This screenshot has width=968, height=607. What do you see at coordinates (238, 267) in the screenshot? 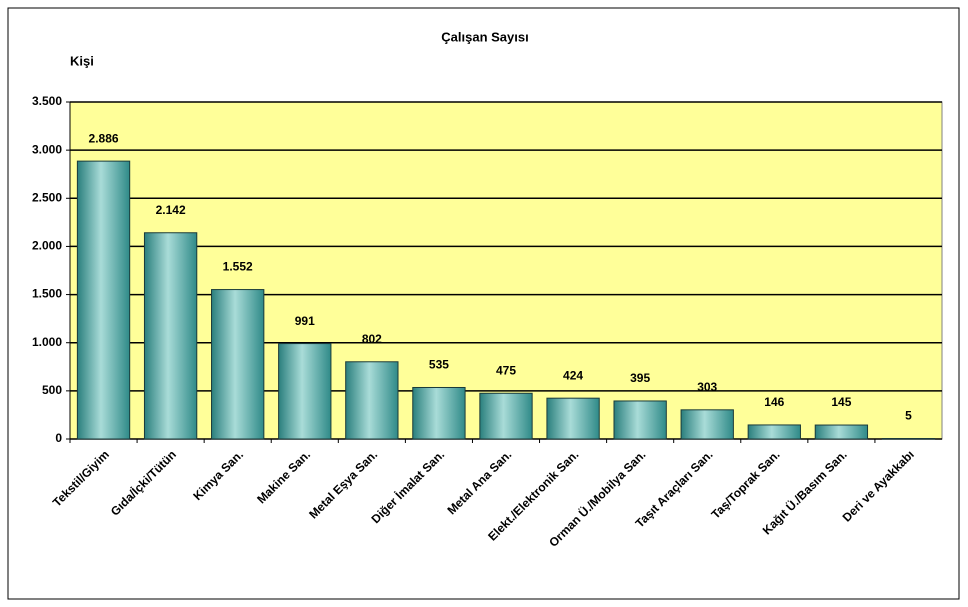
I see `value-label: 1.552` at bounding box center [238, 267].